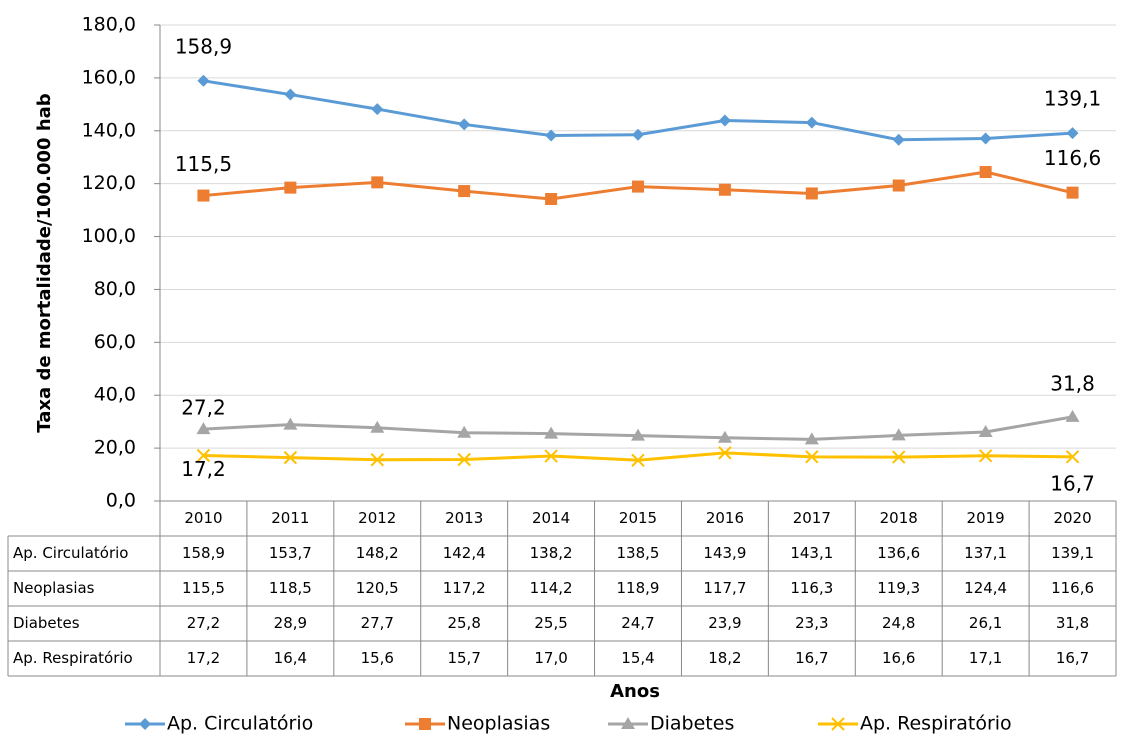 Image resolution: width=1125 pixels, height=742 pixels. I want to click on y-tick-label: 80,0, so click(115, 289).